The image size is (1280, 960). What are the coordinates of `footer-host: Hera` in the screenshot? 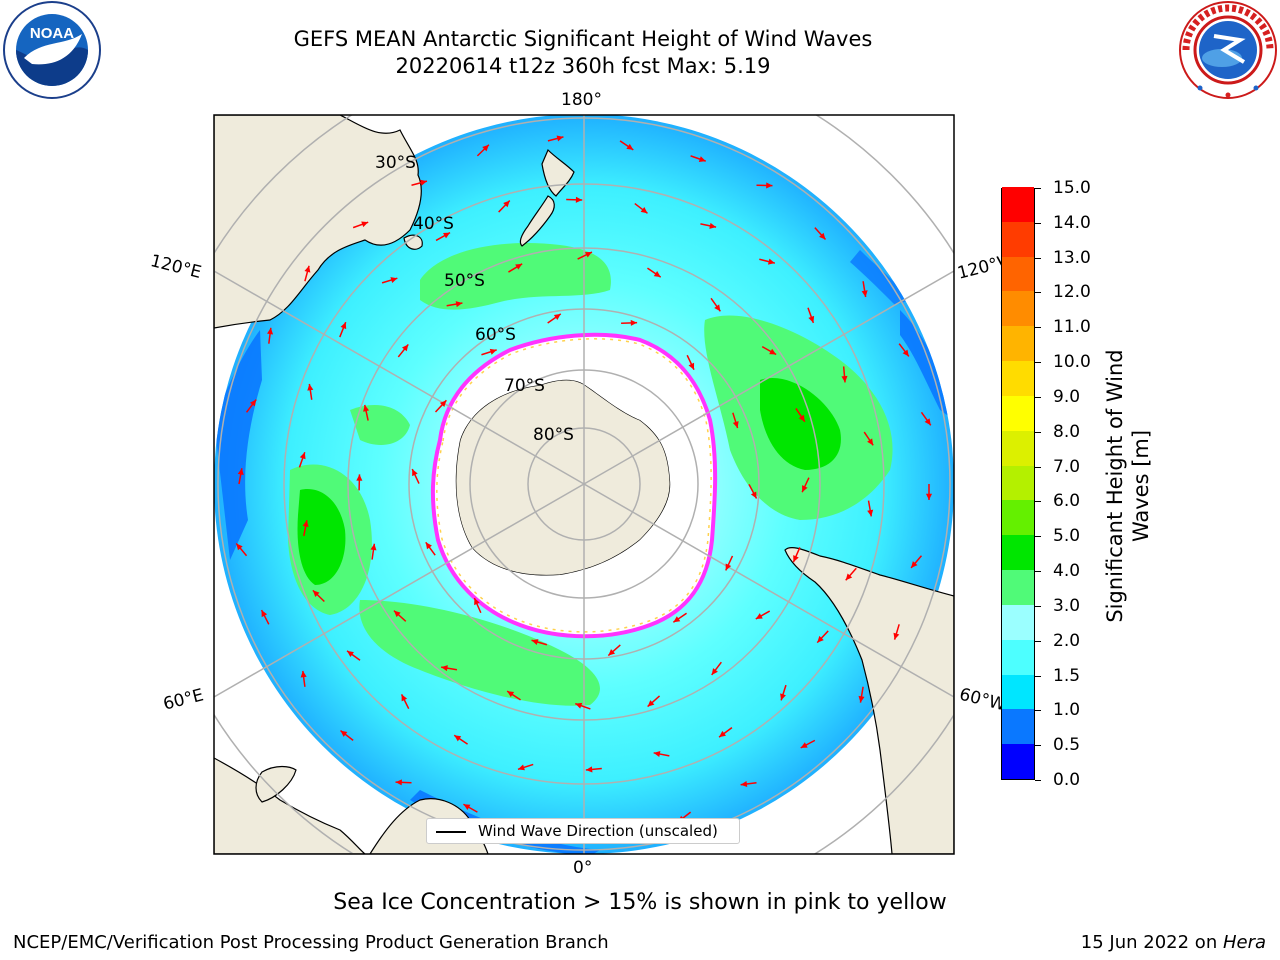 It's located at (1244, 942).